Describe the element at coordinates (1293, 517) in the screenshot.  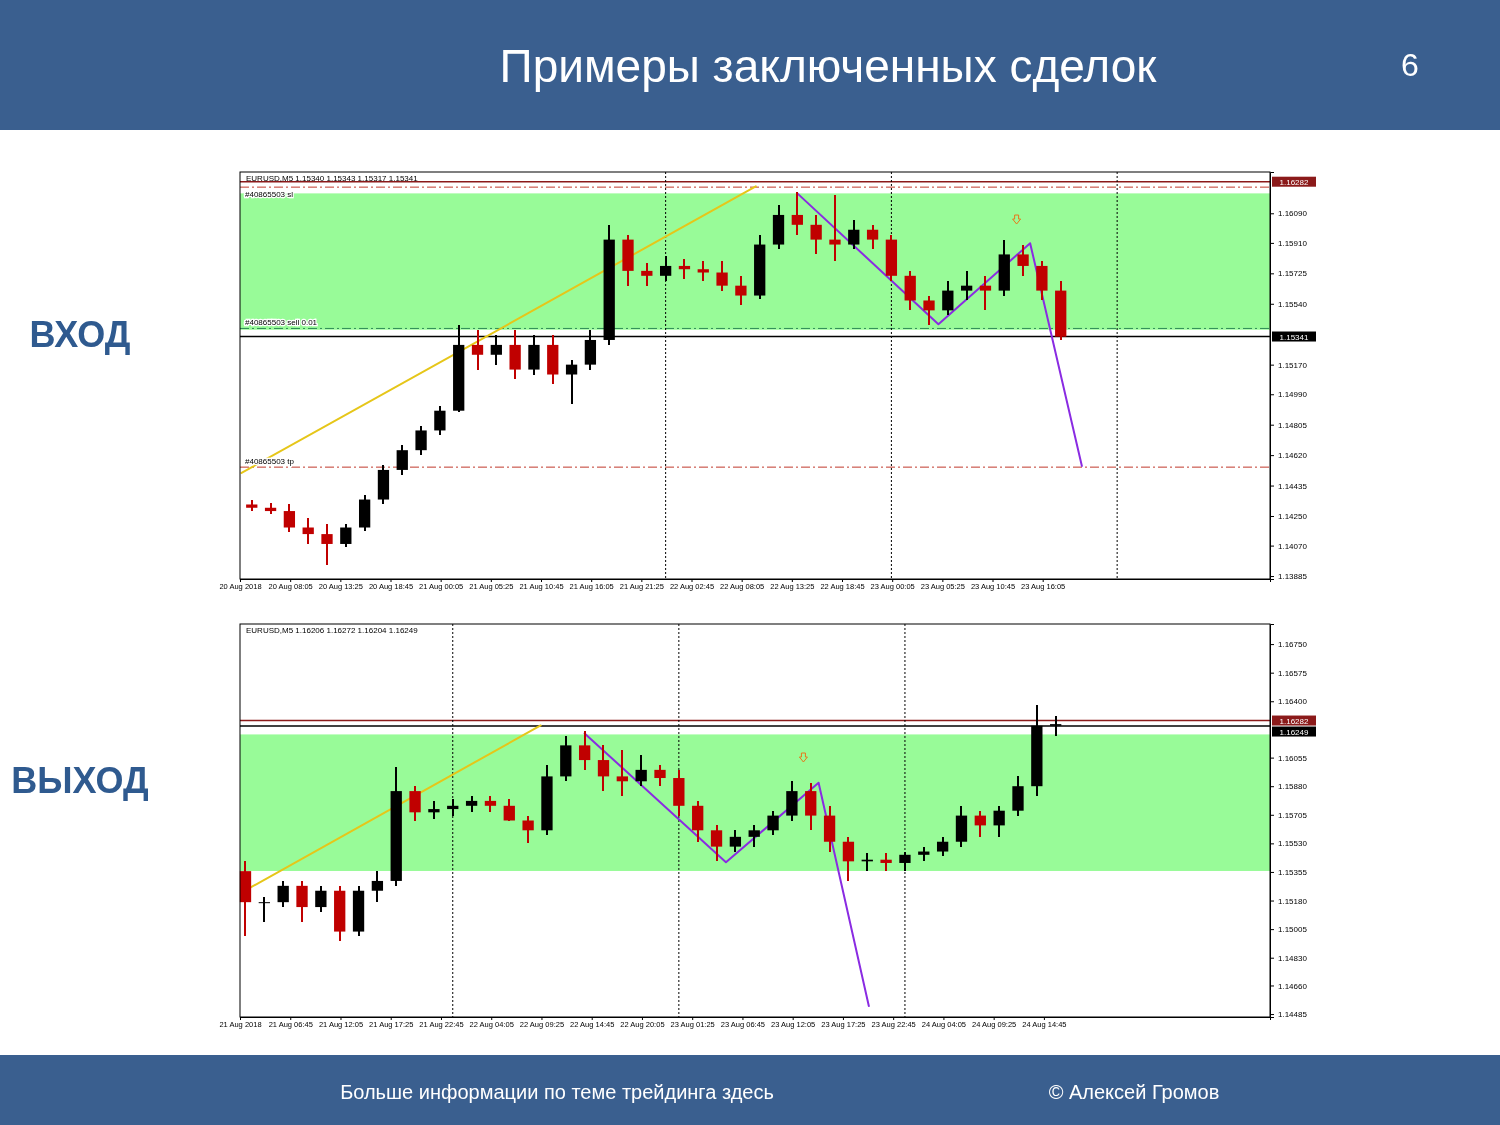
I see `y-tick-label: 1.14250` at that location.